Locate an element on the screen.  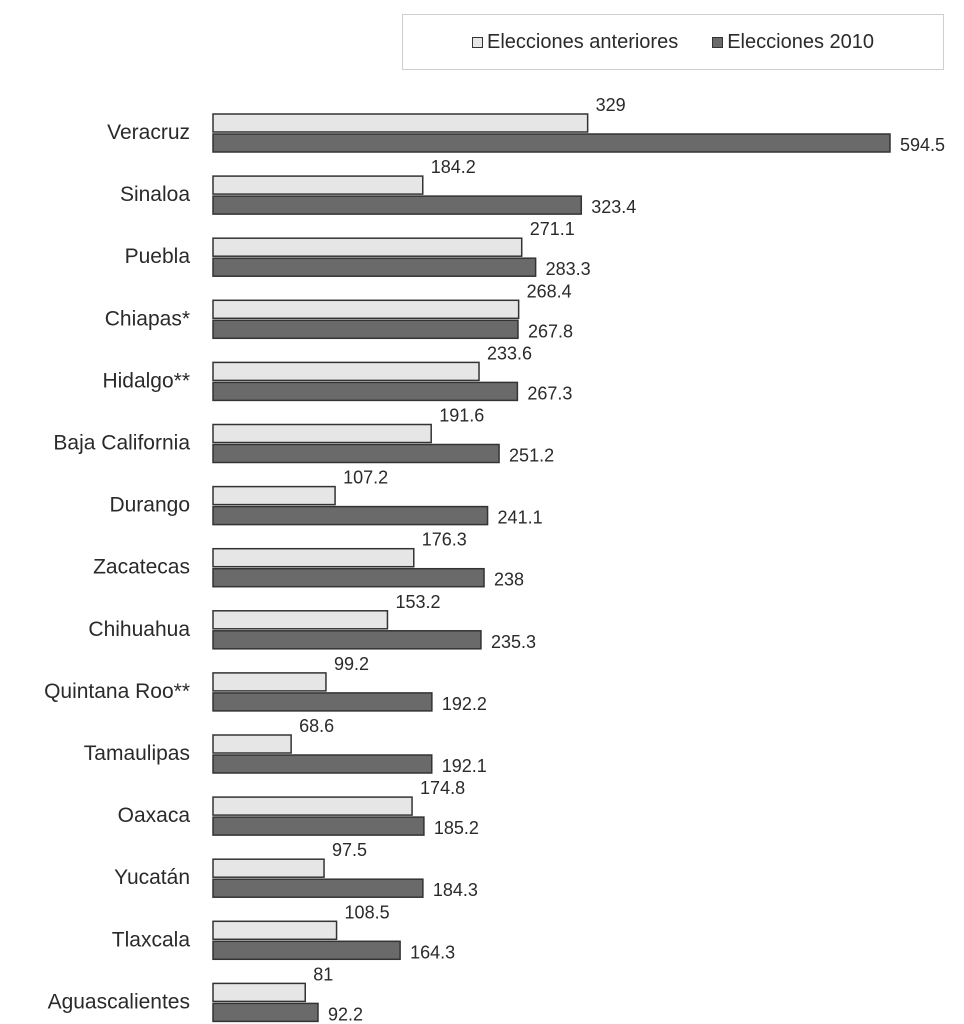
category-label-yucatan: Yucatán is located at coordinates (152, 877).